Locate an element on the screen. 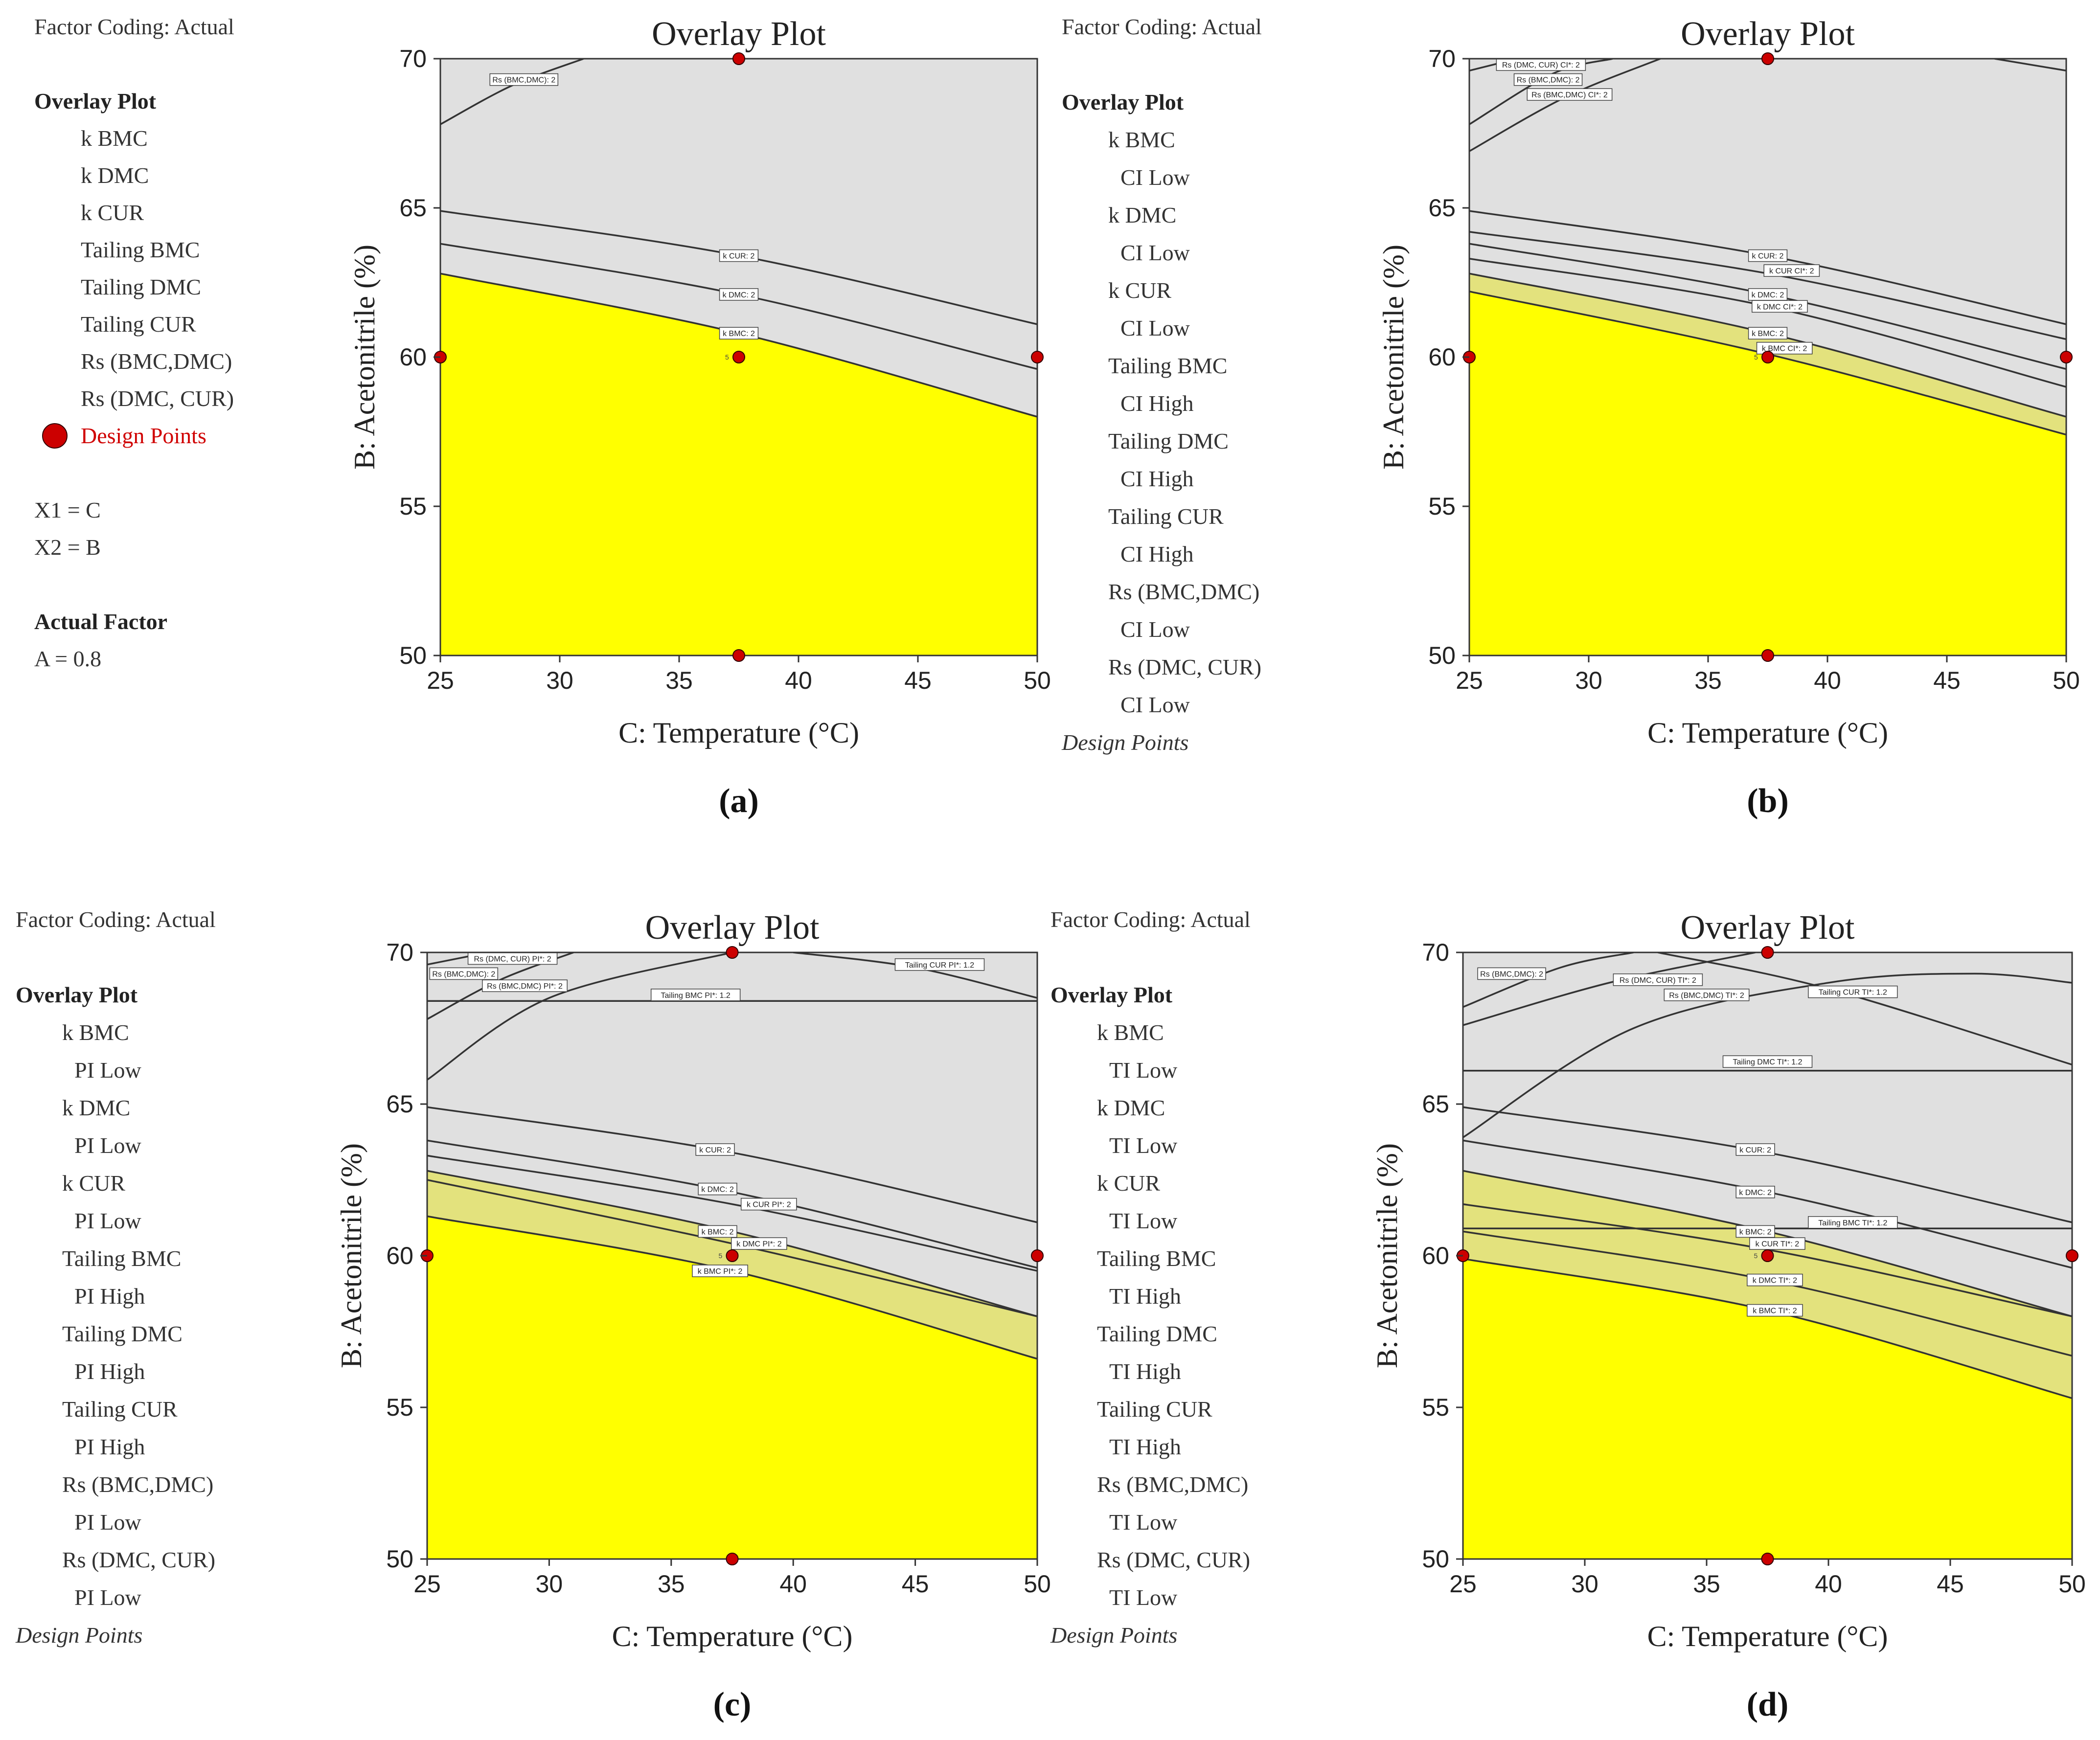  x-tick-label: 50 is located at coordinates (1037, 680).